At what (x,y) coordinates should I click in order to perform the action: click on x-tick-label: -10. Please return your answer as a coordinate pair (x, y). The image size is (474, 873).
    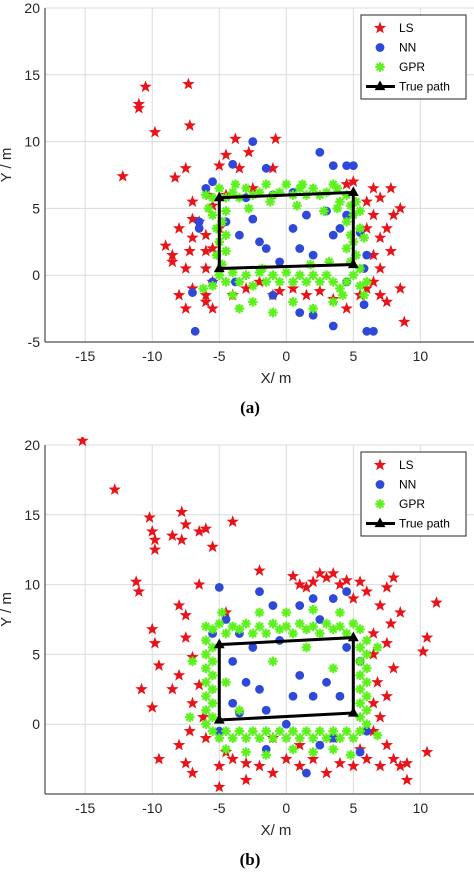
    Looking at the image, I should click on (152, 808).